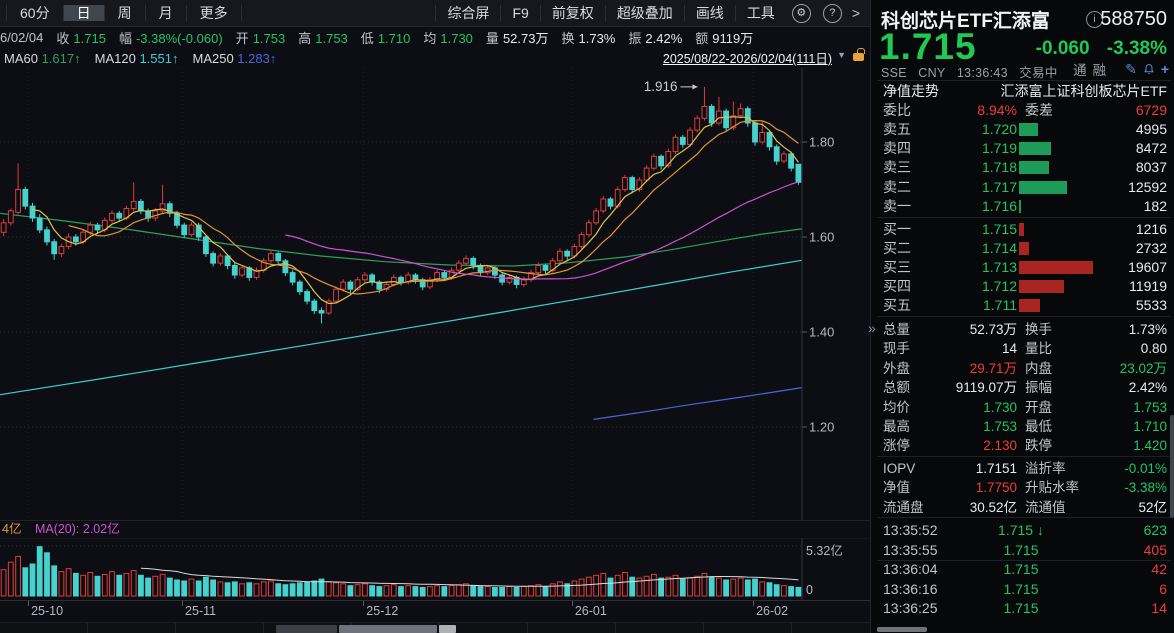  I want to click on tool-画线: 画线, so click(709, 13).